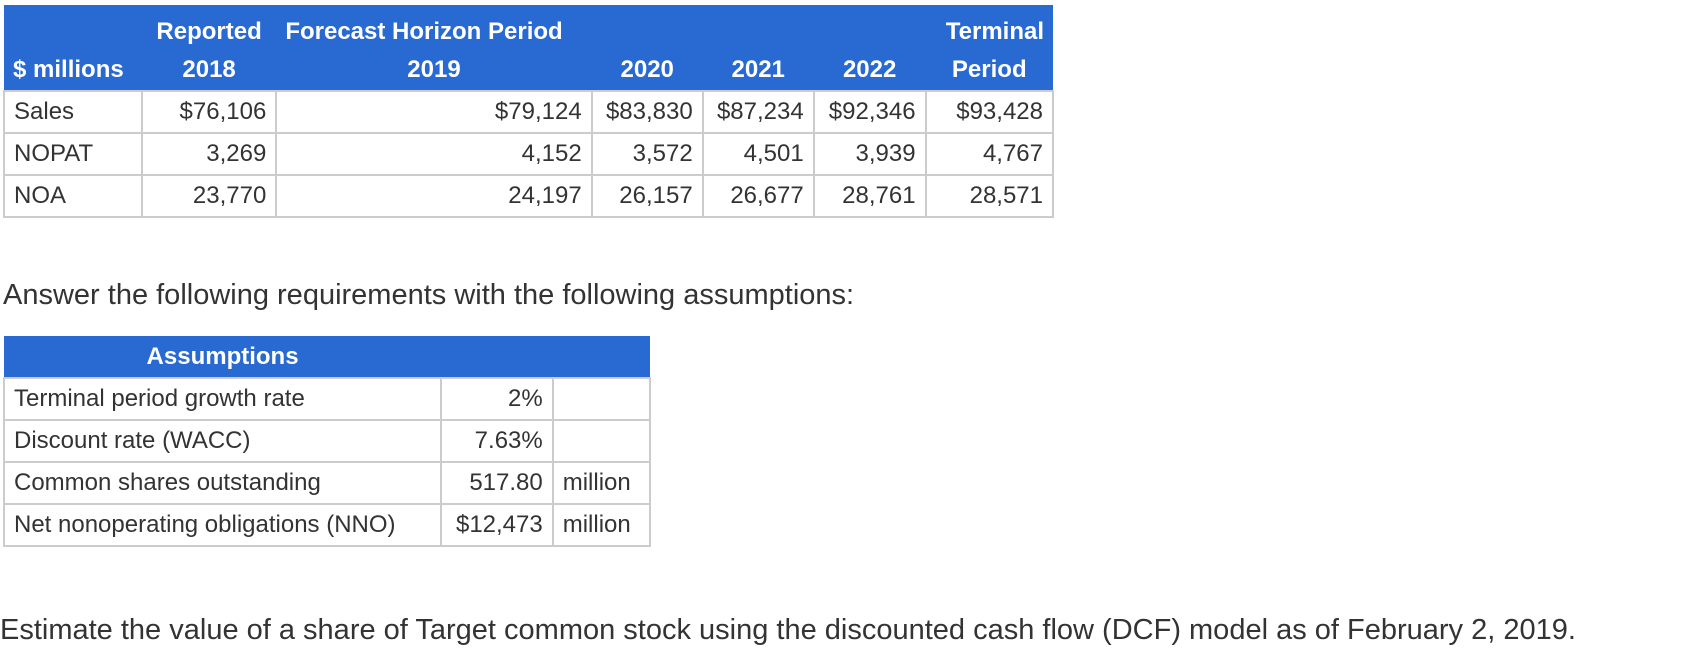  Describe the element at coordinates (434, 196) in the screenshot. I see `cell-2019: 24,197` at that location.